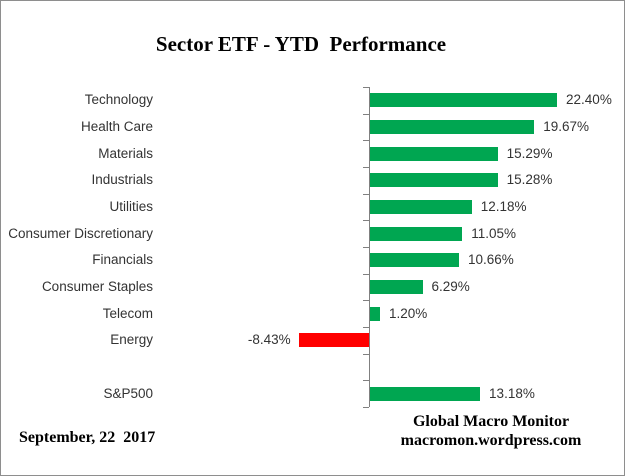 Image resolution: width=625 pixels, height=476 pixels. What do you see at coordinates (125, 153) in the screenshot?
I see `category-label: Materials` at bounding box center [125, 153].